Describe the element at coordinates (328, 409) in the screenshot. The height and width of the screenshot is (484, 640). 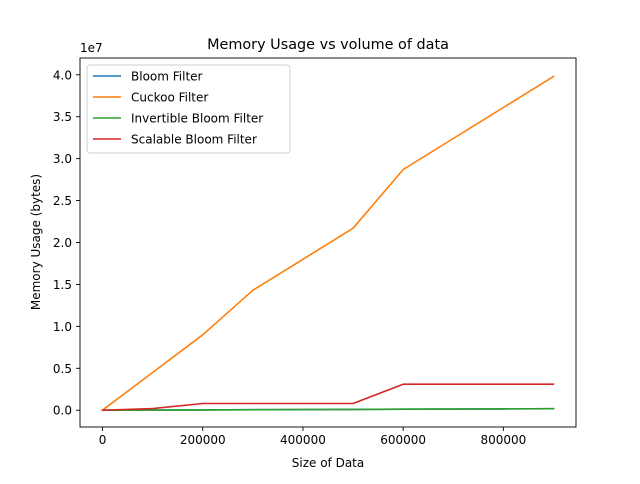
I see `series-line-invertible-bloom-filter` at that location.